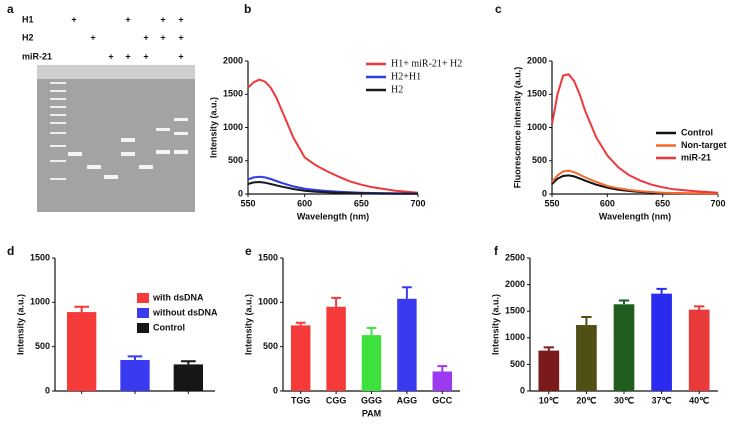 The image size is (756, 430). What do you see at coordinates (336, 400) in the screenshot?
I see `x-tick-label: CGG` at bounding box center [336, 400].